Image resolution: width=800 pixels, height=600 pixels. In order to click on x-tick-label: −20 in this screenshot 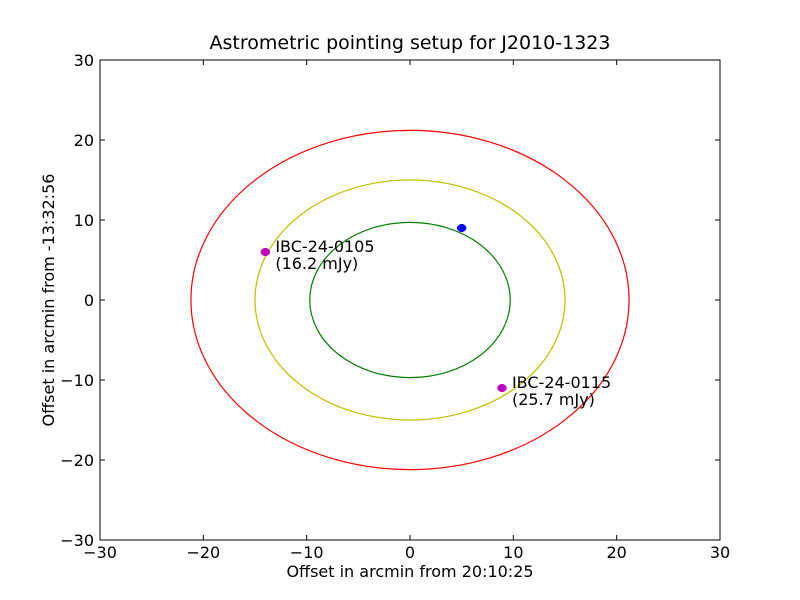, I will do `click(203, 552)`.